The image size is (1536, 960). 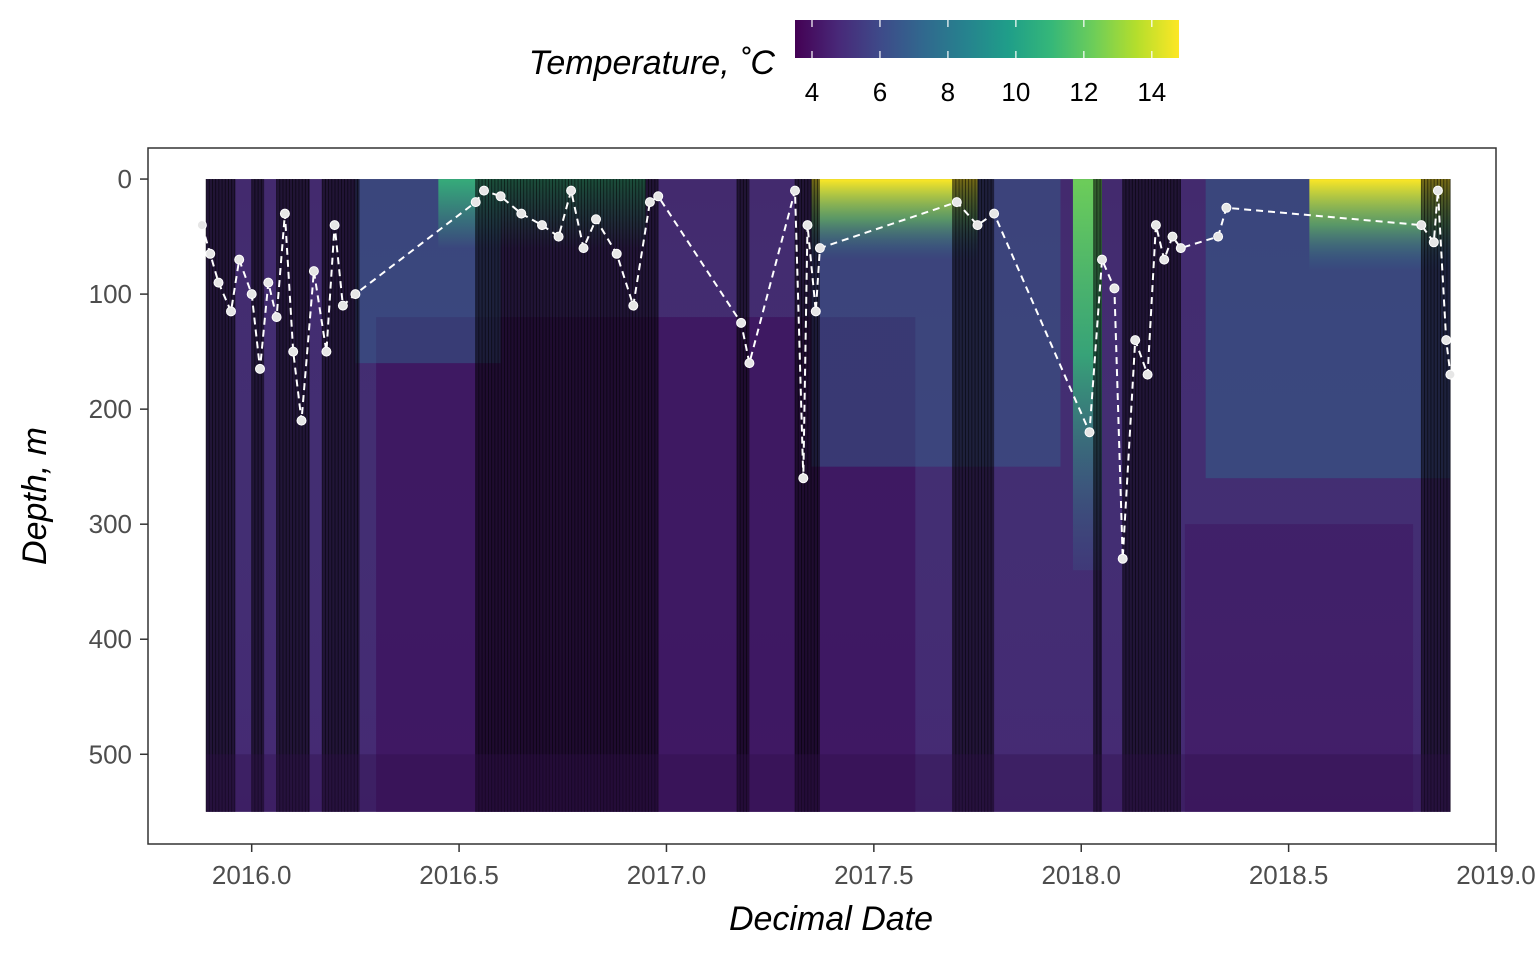 What do you see at coordinates (110, 409) in the screenshot?
I see `y-tick-label: 200` at bounding box center [110, 409].